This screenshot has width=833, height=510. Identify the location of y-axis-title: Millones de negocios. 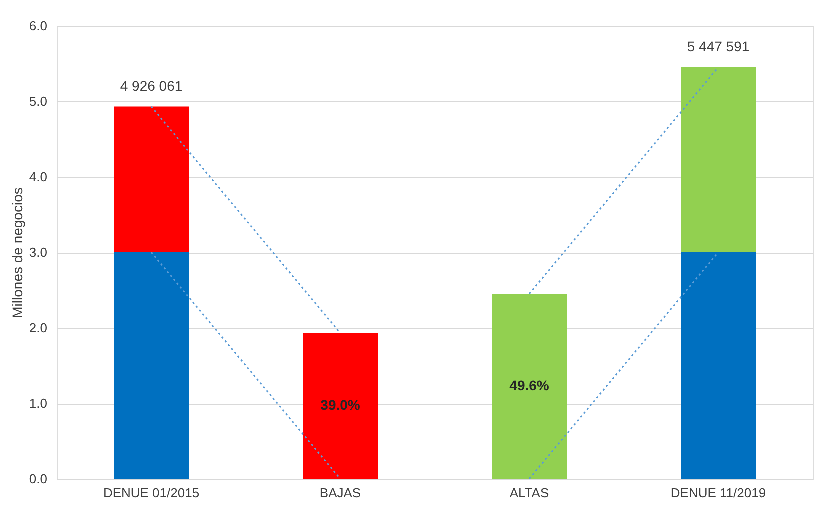
(17, 253).